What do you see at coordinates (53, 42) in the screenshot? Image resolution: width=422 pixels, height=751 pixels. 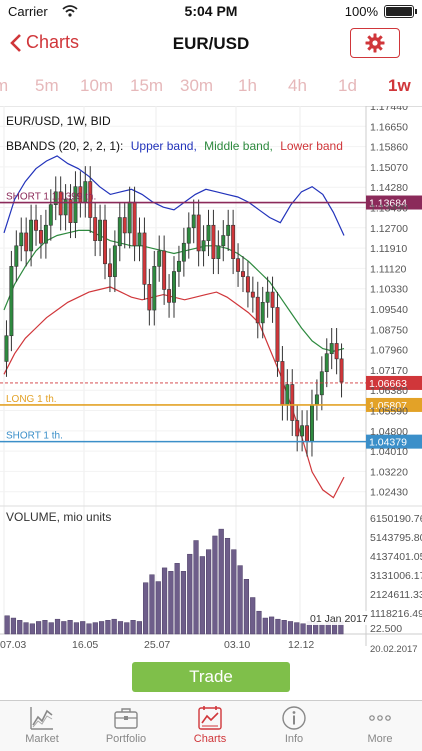 I see `back-button-label: Charts` at bounding box center [53, 42].